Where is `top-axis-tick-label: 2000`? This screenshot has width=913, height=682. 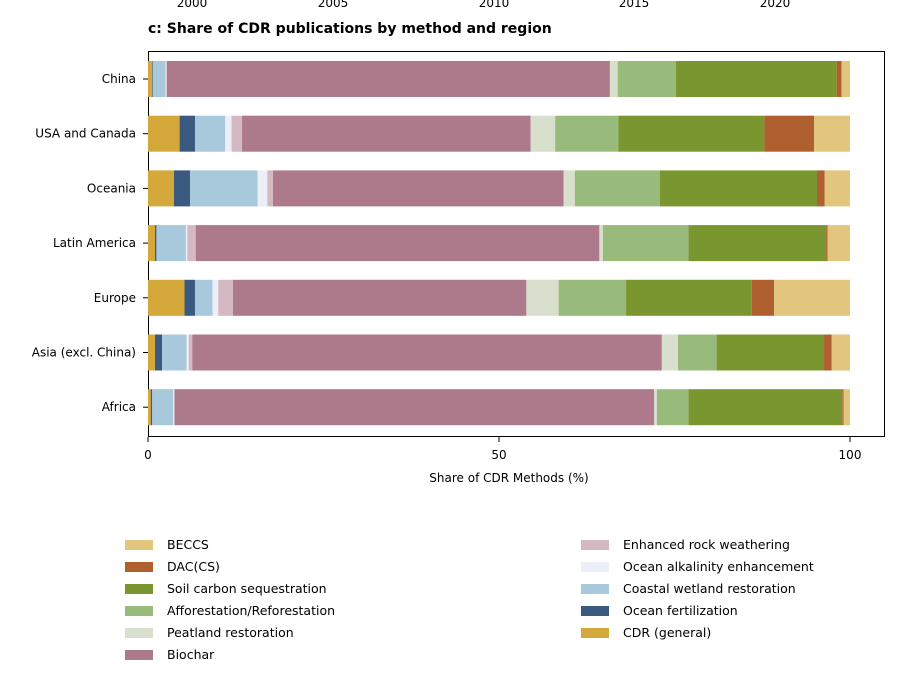
top-axis-tick-label: 2000 is located at coordinates (192, 5).